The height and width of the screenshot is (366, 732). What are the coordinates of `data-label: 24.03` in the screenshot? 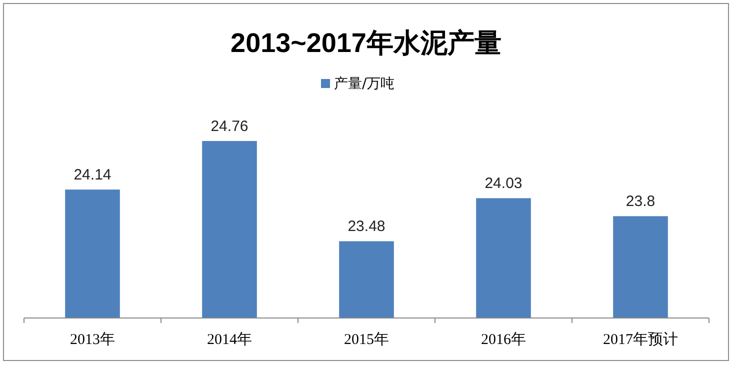 It's located at (503, 183).